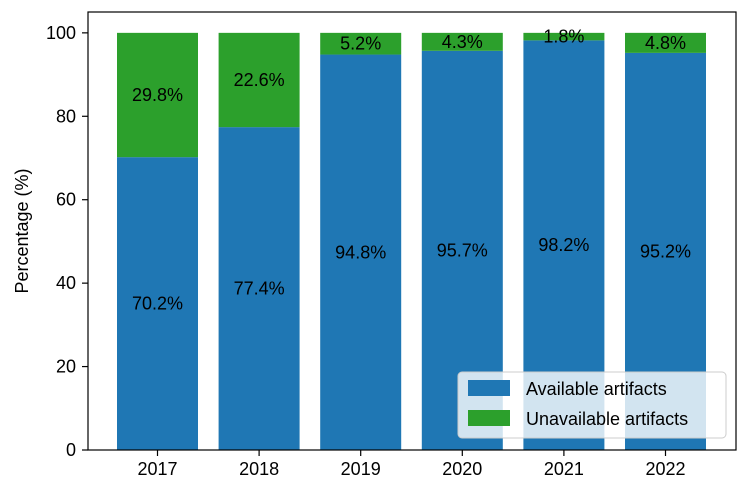 The height and width of the screenshot is (494, 748). What do you see at coordinates (66, 116) in the screenshot?
I see `y-tick-label-80: 80` at bounding box center [66, 116].